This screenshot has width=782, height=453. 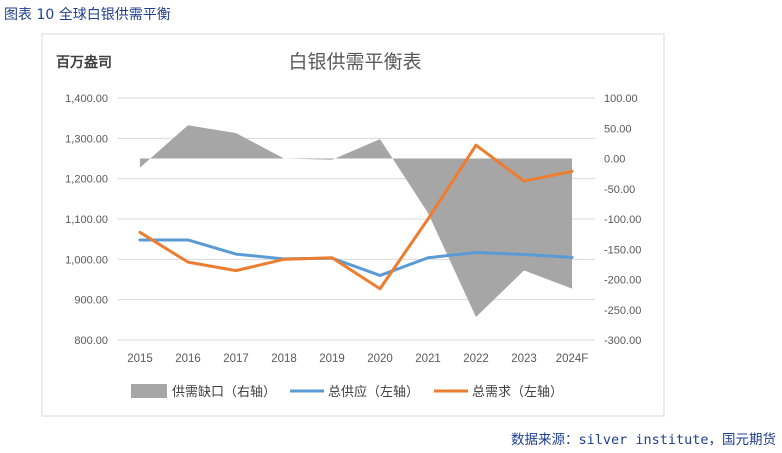 I want to click on left-tick-label: 1,300.00, so click(x=86, y=139).